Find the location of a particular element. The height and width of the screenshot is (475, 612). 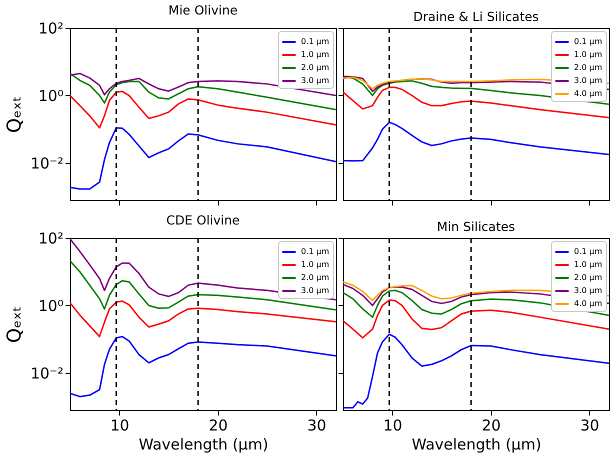

chart-title: Min Silicates is located at coordinates (476, 226).